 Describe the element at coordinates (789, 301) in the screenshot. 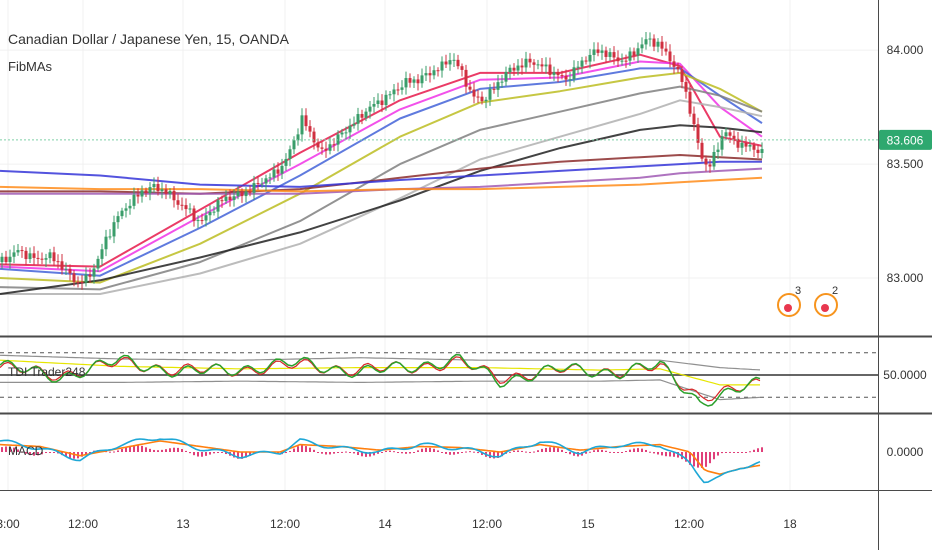

I see `event-badge-1: 3` at that location.